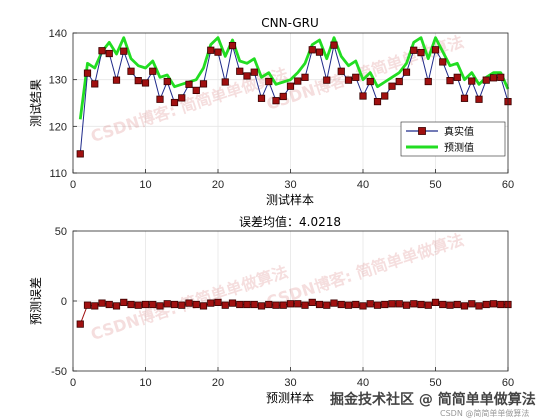 This screenshot has width=560, height=420. I want to click on footer-backdrop, so click(442, 403).